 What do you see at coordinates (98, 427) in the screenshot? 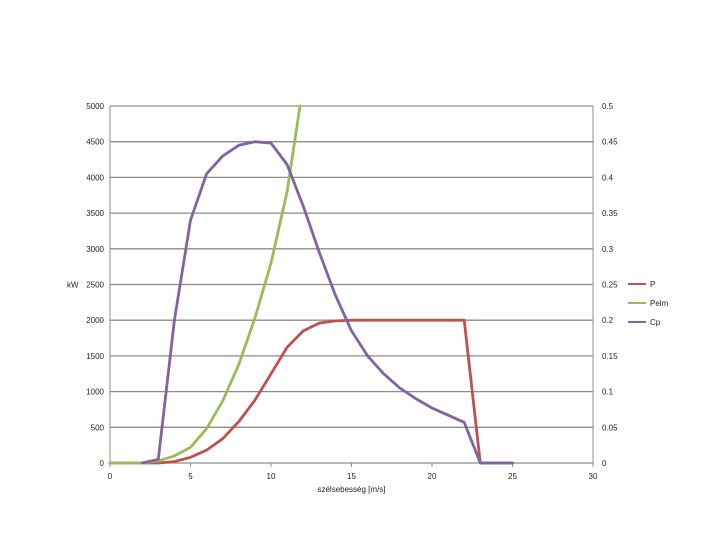
I see `y-tick-label: 500` at bounding box center [98, 427].